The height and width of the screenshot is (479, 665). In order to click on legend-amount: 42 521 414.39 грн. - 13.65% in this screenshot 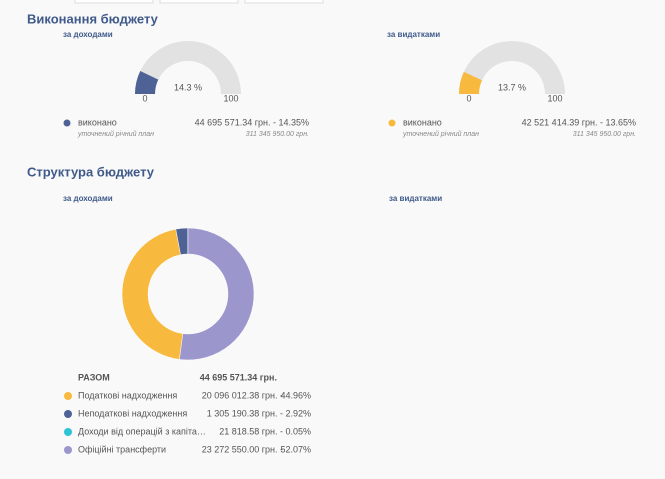, I will do `click(579, 122)`.